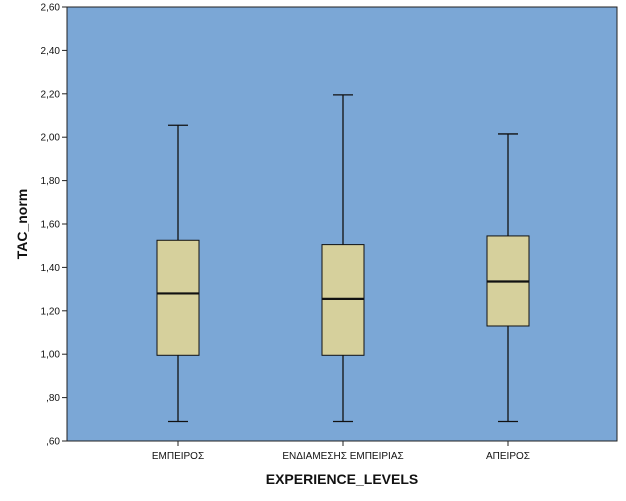 The width and height of the screenshot is (626, 501). I want to click on y-tick-label: 1,00, so click(51, 355).